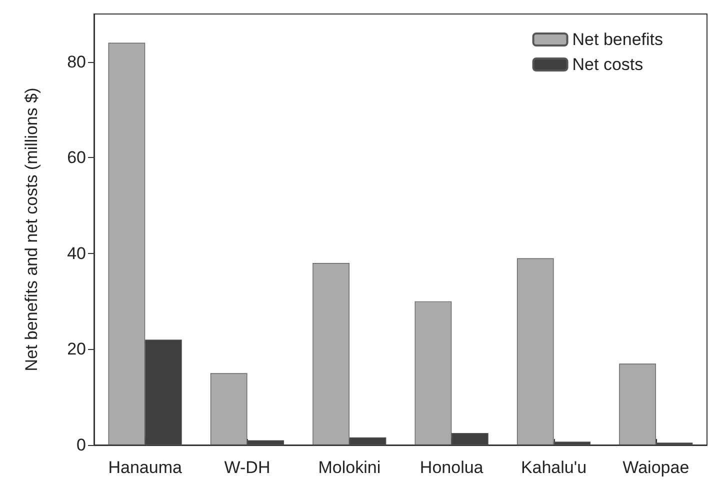 The height and width of the screenshot is (495, 716). What do you see at coordinates (618, 39) in the screenshot?
I see `legend-label: Net benefits` at bounding box center [618, 39].